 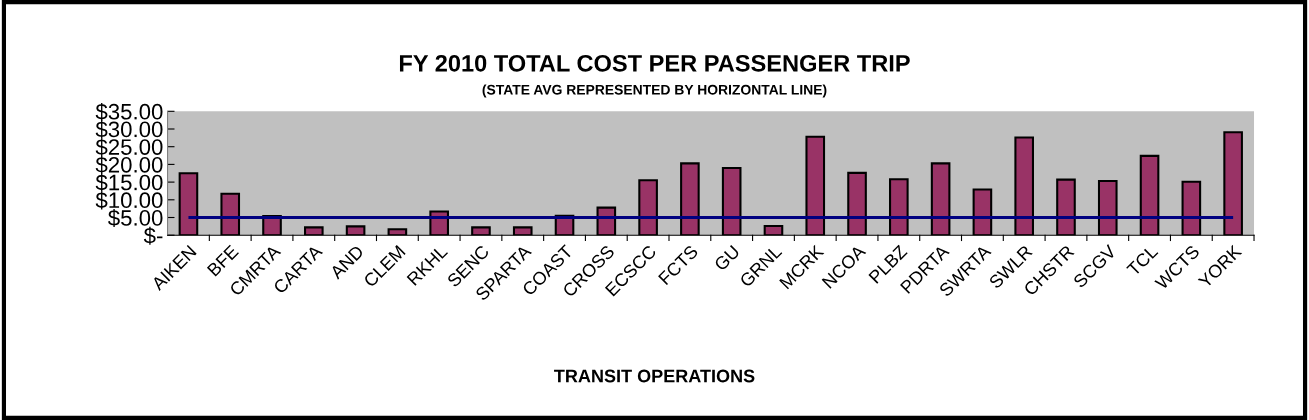 I want to click on y-tick-label: $5.00, so click(x=135, y=218).